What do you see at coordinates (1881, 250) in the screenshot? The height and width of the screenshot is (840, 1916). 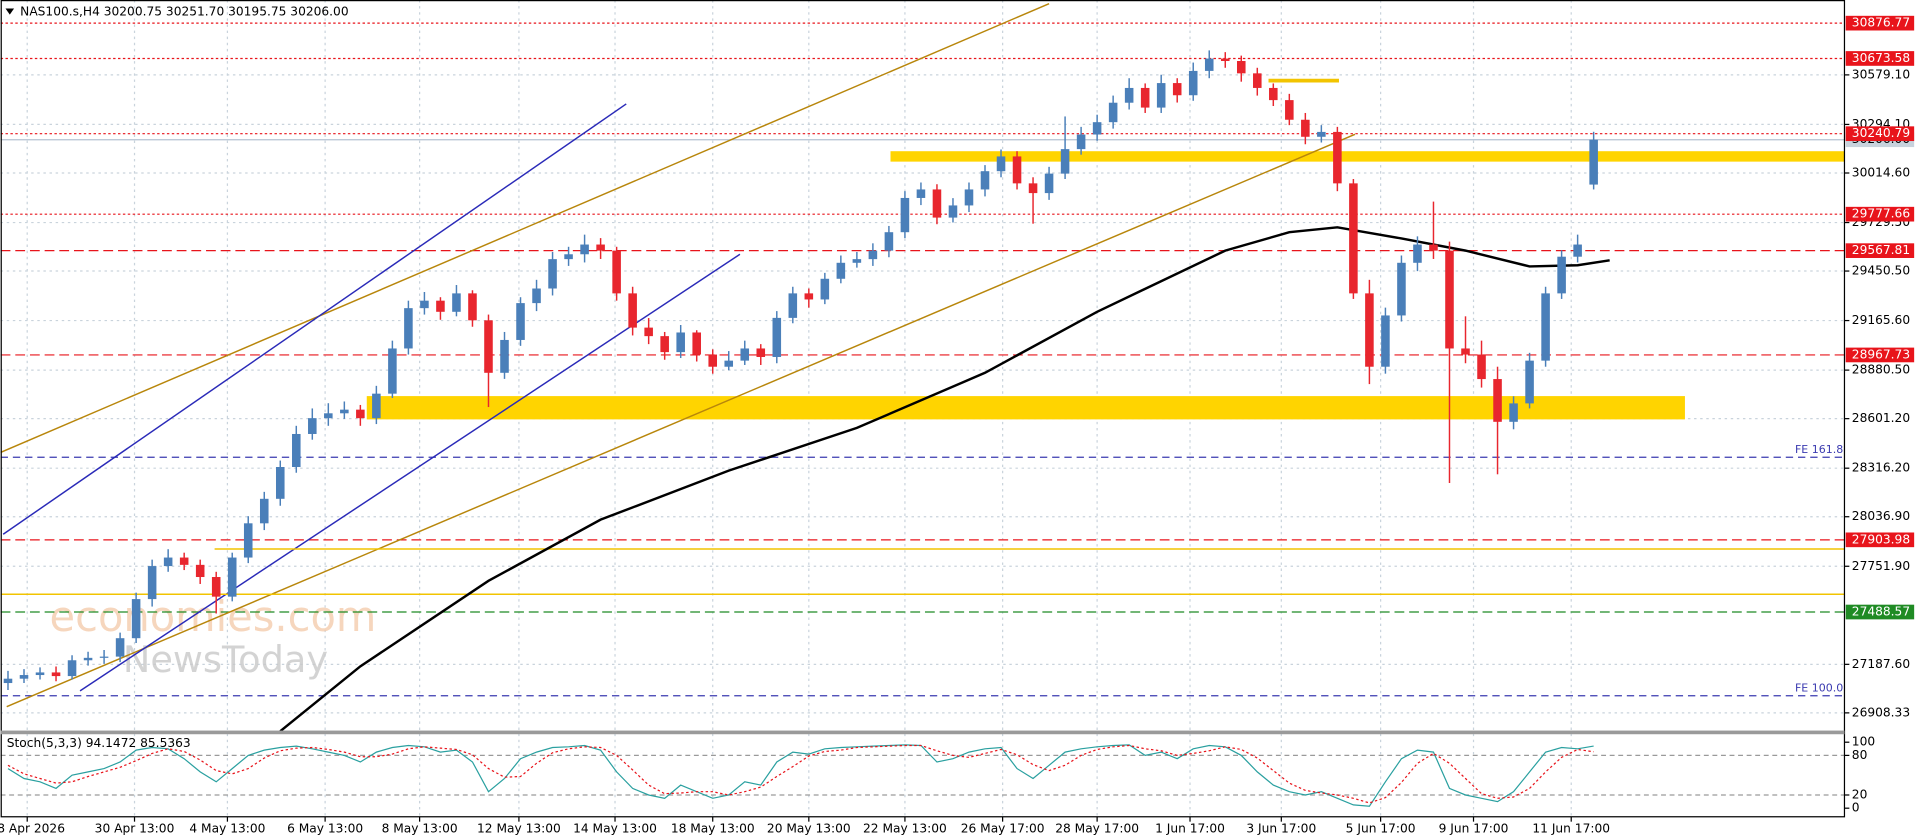 I see `level-label: 29567.81` at bounding box center [1881, 250].